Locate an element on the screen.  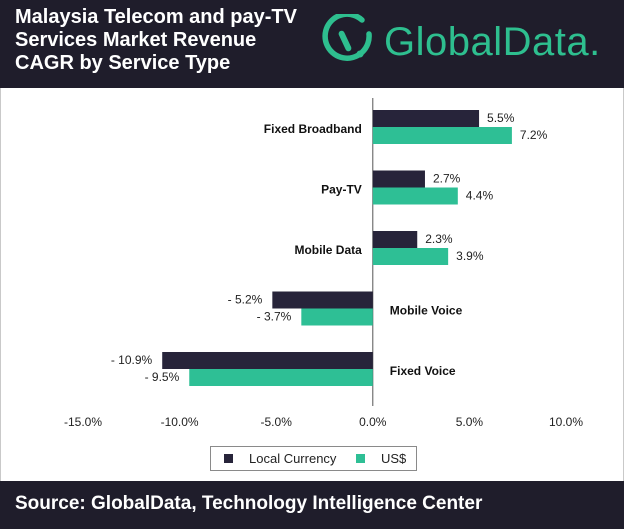
data-label: - 3.7% is located at coordinates (274, 317).